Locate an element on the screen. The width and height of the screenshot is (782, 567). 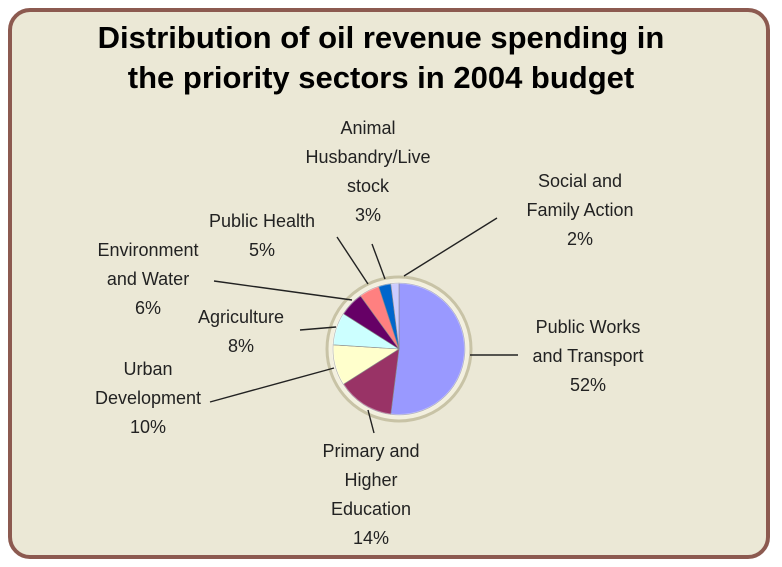
slice-label-3: Agriculture 8% is located at coordinates (241, 331).